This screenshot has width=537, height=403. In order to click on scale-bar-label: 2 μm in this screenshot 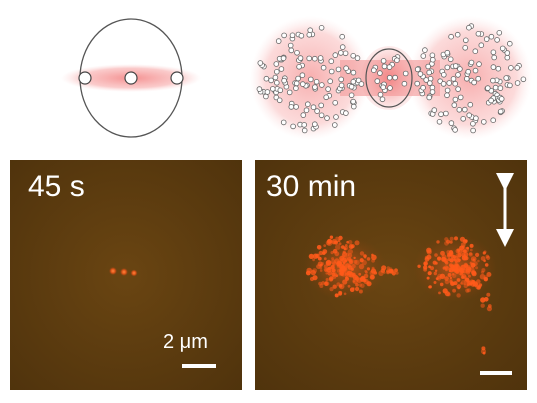, I will do `click(185, 342)`.